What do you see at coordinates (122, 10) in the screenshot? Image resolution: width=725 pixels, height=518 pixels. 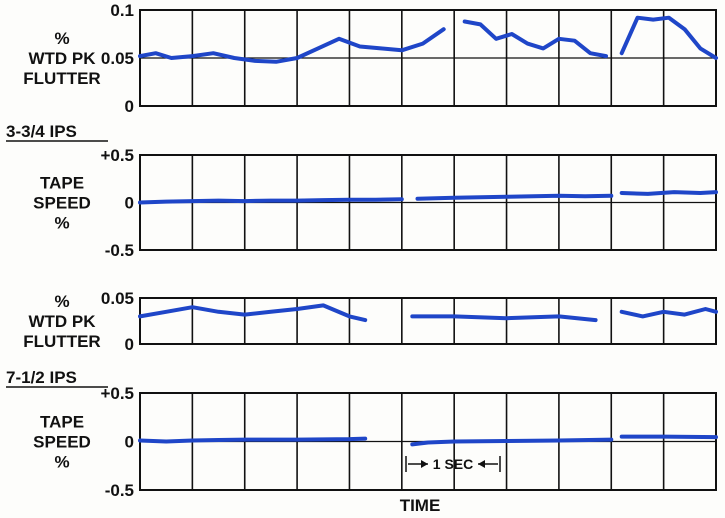 I see `y-tick-label: 0.1` at bounding box center [122, 10].